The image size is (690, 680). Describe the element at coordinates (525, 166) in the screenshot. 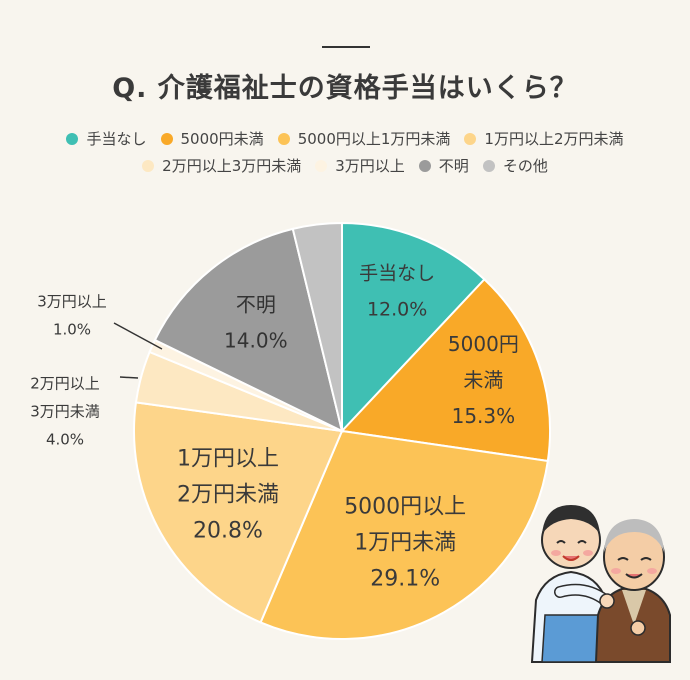

I see `legend-label: その他` at that location.